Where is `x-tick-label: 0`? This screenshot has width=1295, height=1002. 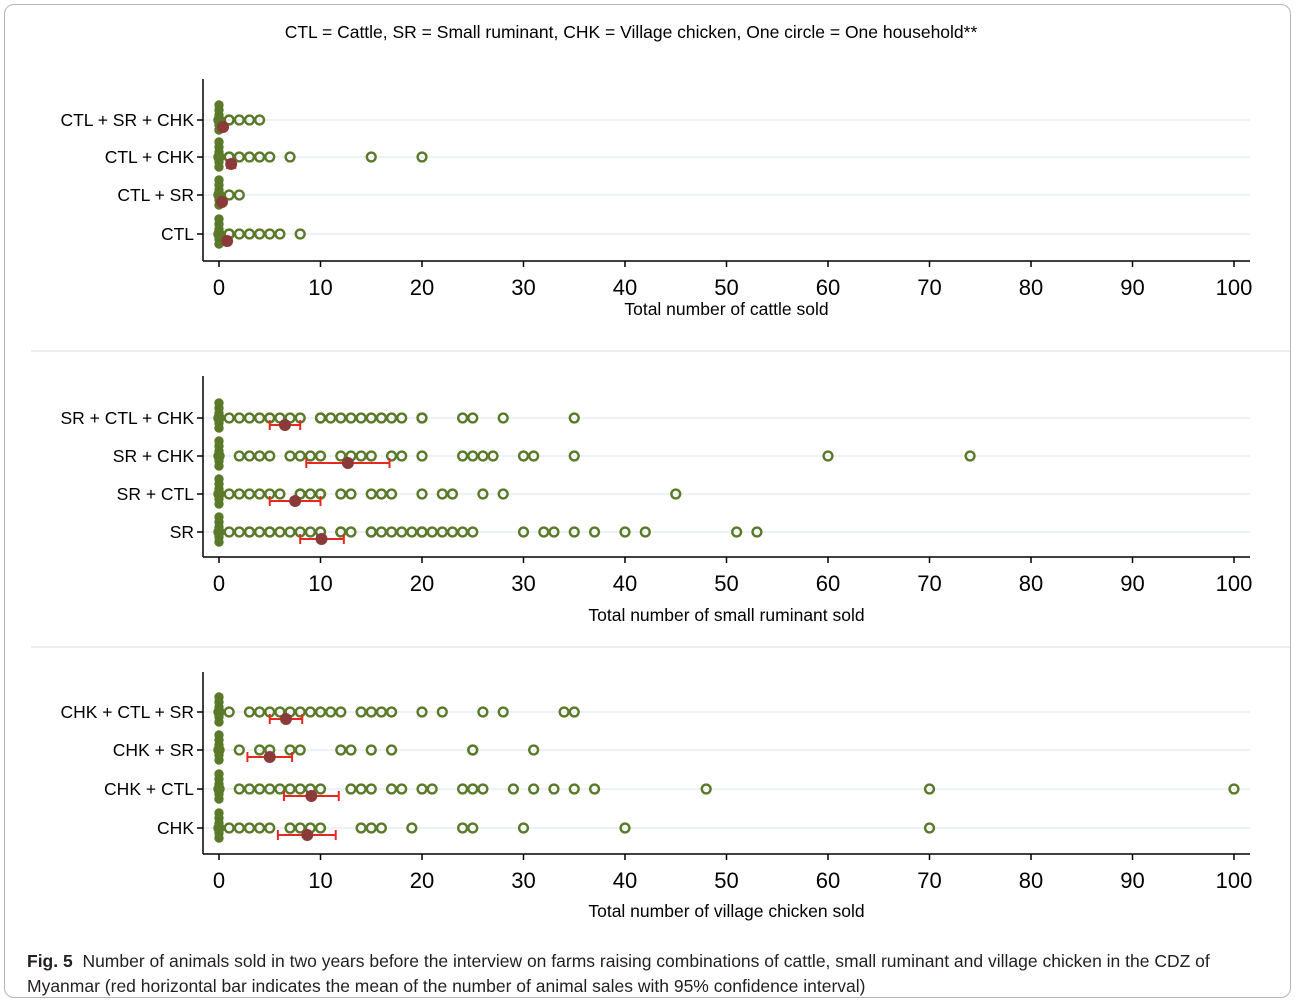 x-tick-label: 0 is located at coordinates (219, 287).